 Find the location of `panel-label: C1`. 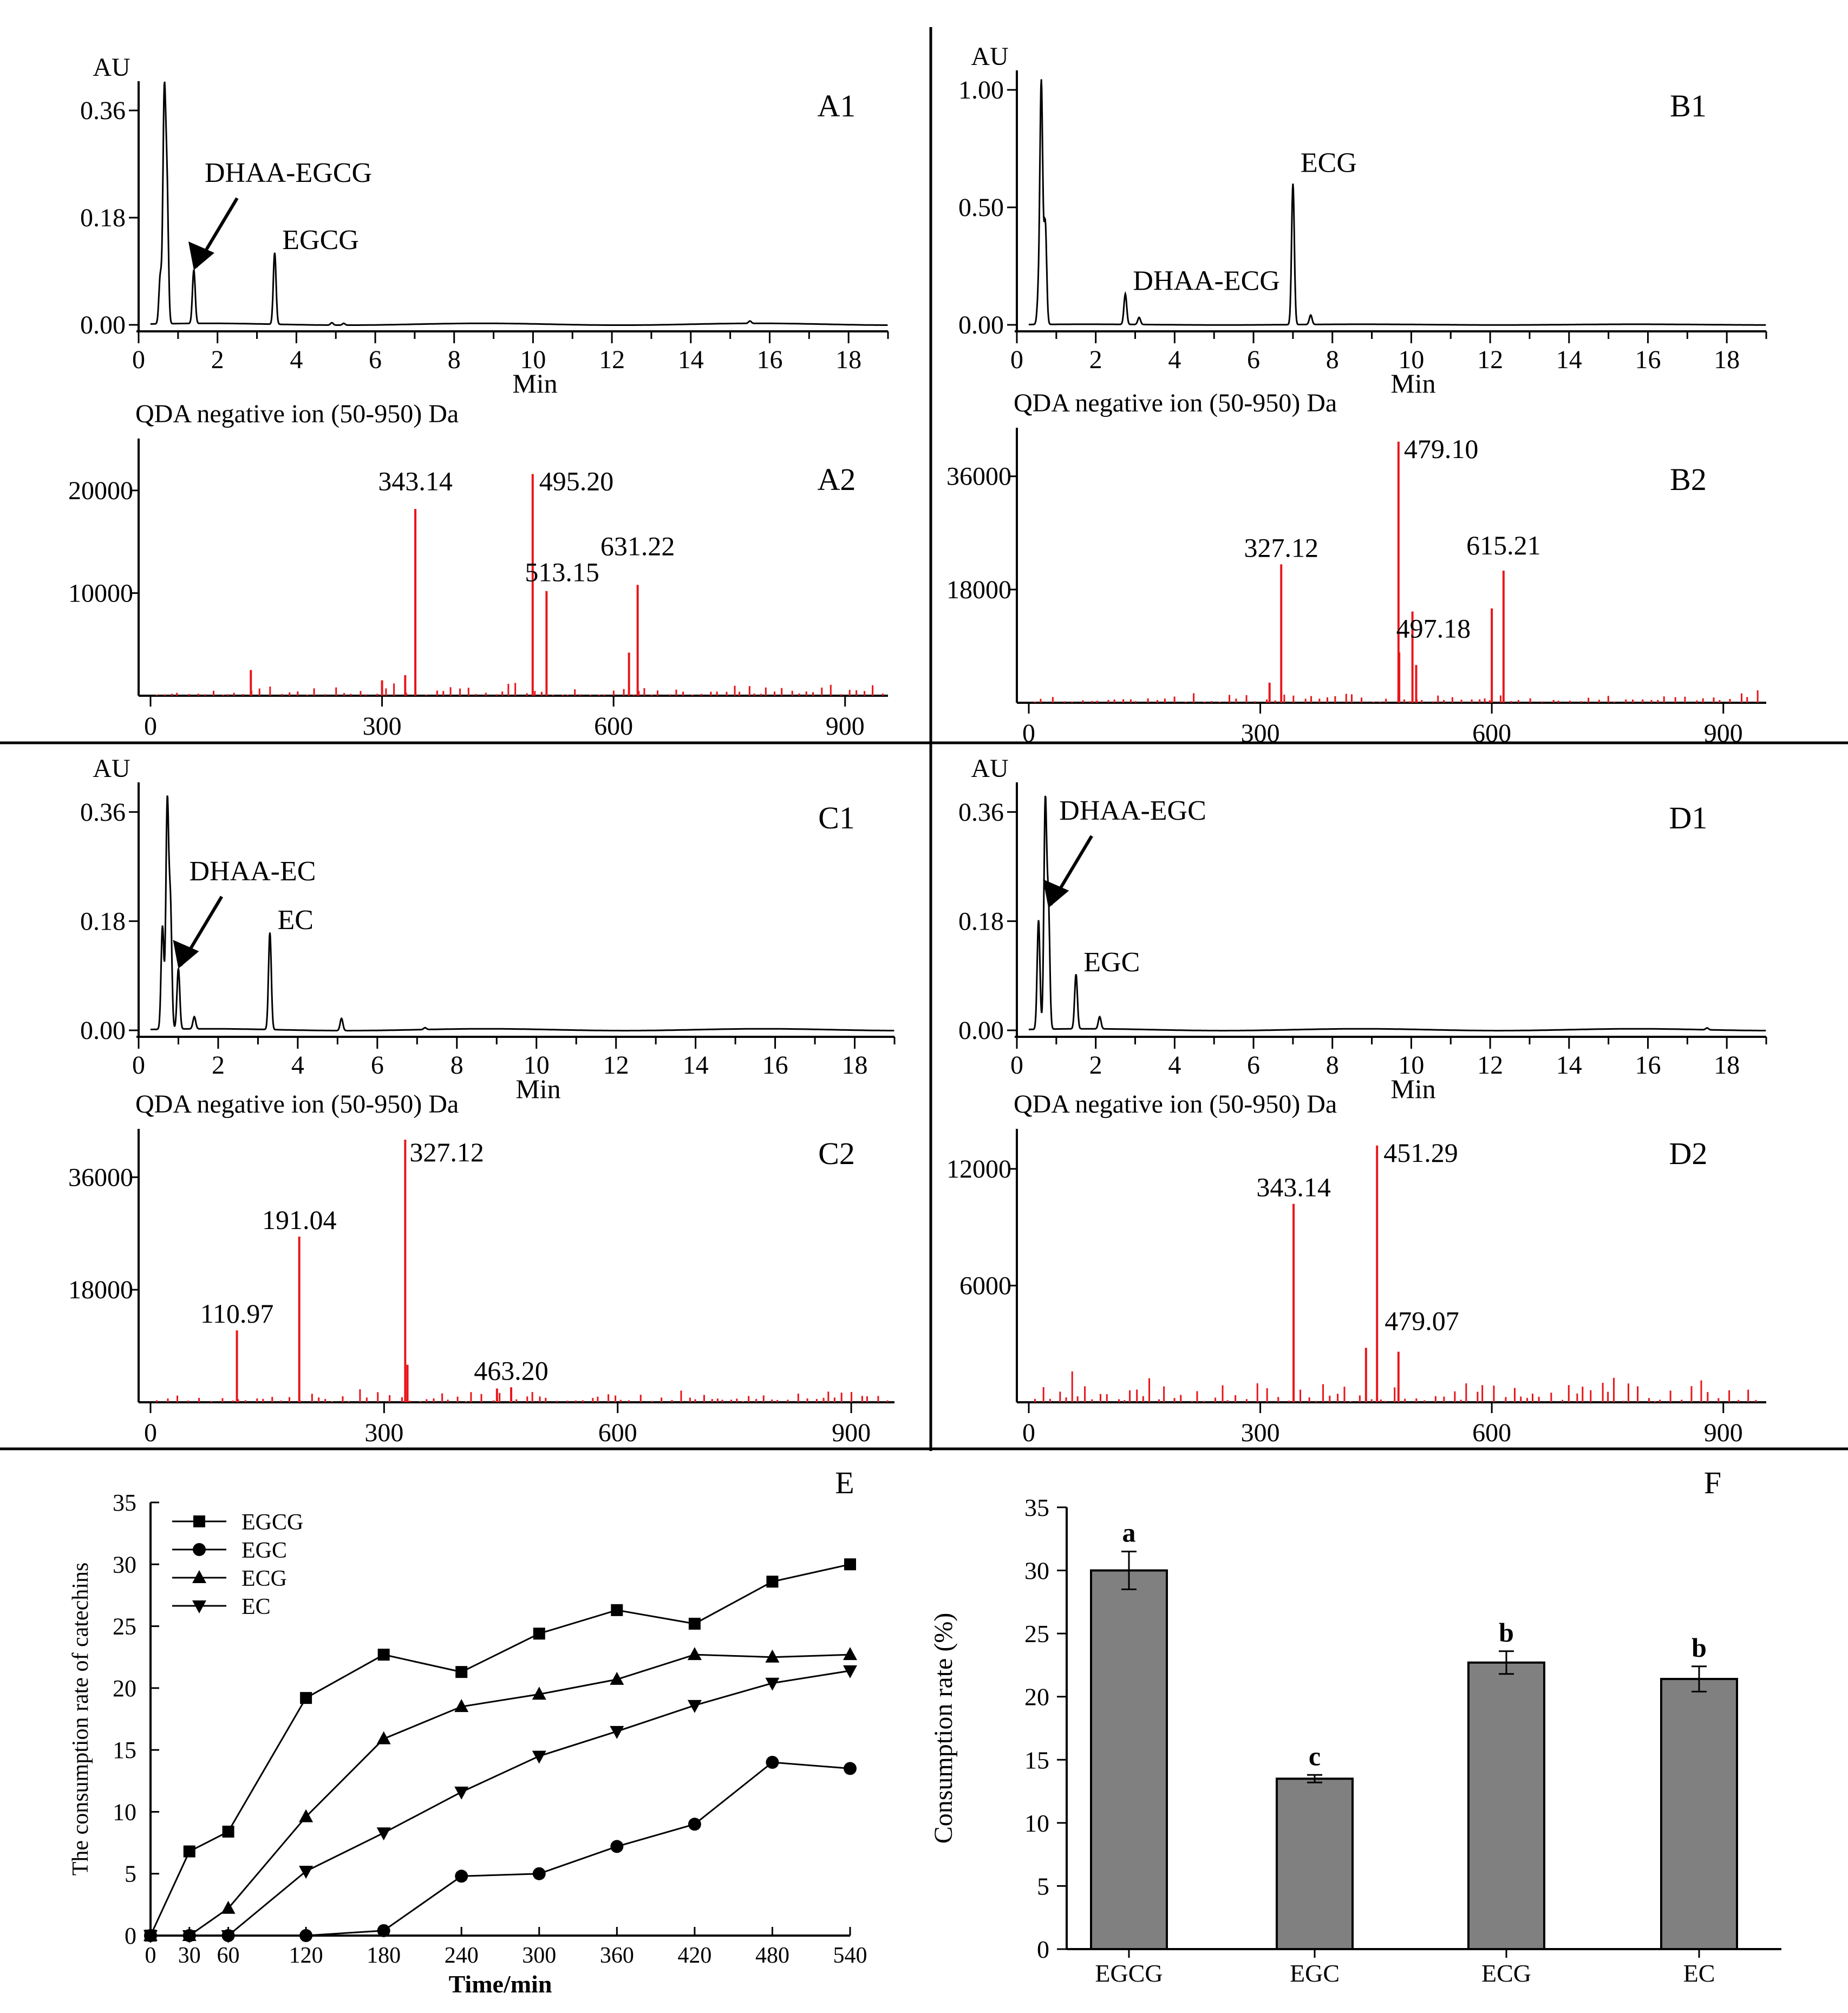

panel-label: C1 is located at coordinates (836, 817).